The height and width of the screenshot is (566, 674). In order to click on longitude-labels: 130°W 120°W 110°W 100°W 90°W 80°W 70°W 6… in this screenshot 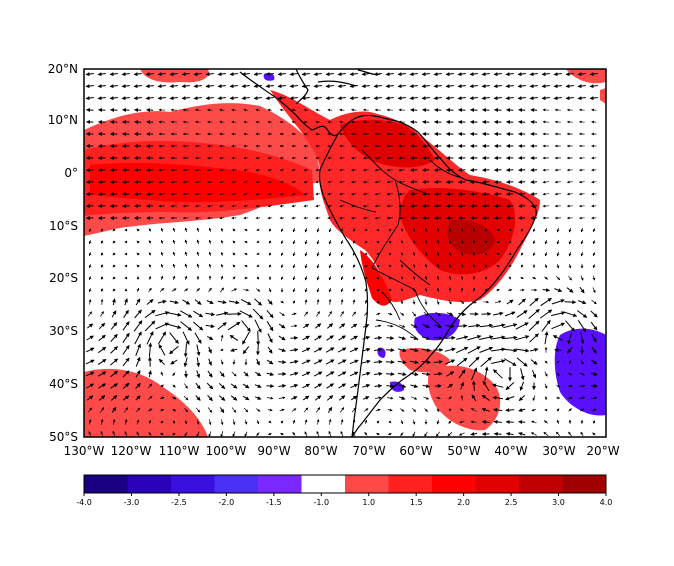, I will do `click(342, 451)`.